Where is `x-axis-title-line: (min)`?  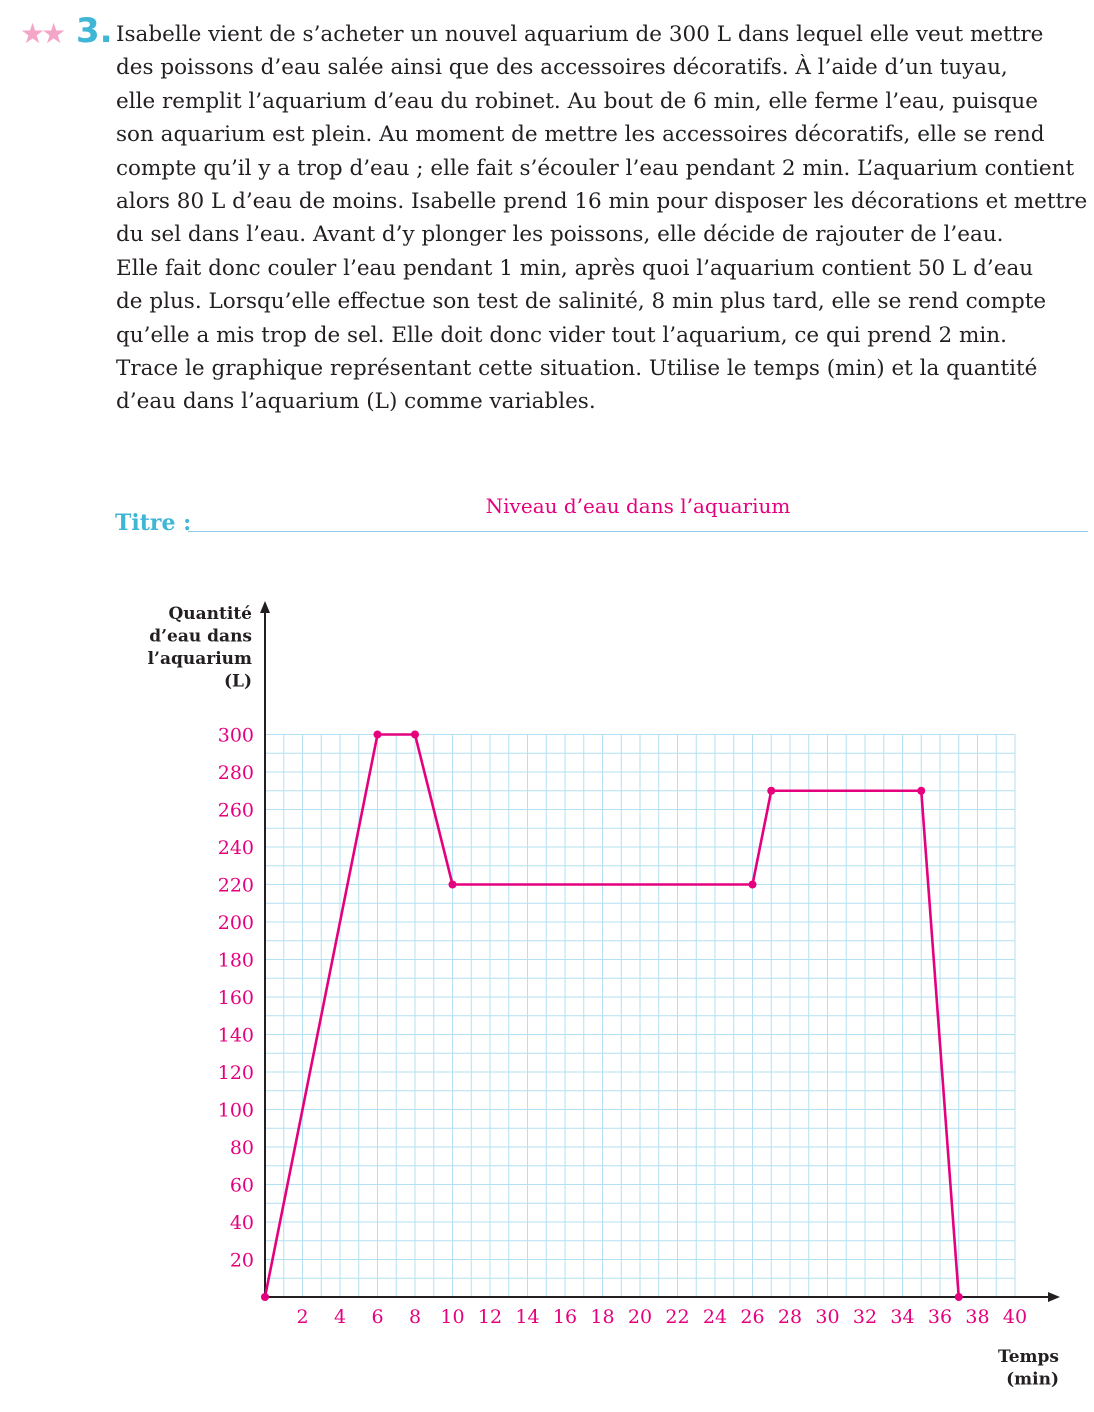 x-axis-title-line: (min) is located at coordinates (1032, 1380).